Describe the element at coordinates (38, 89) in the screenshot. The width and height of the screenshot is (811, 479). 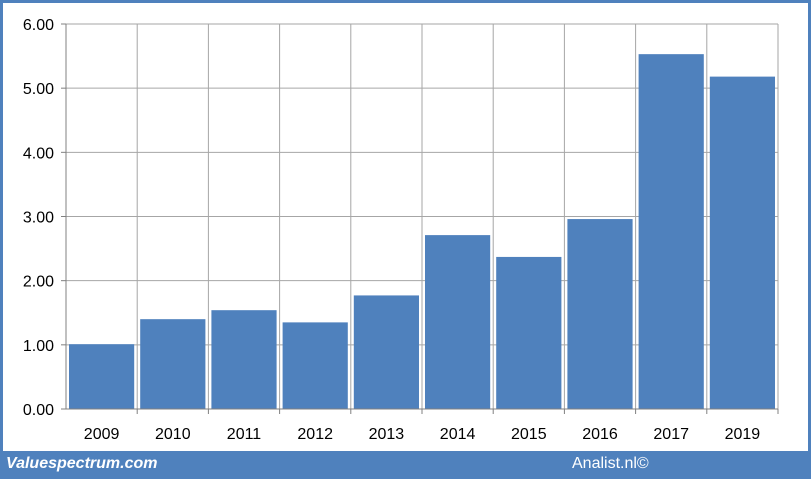
I see `y-tick-label-5: 5.00` at that location.